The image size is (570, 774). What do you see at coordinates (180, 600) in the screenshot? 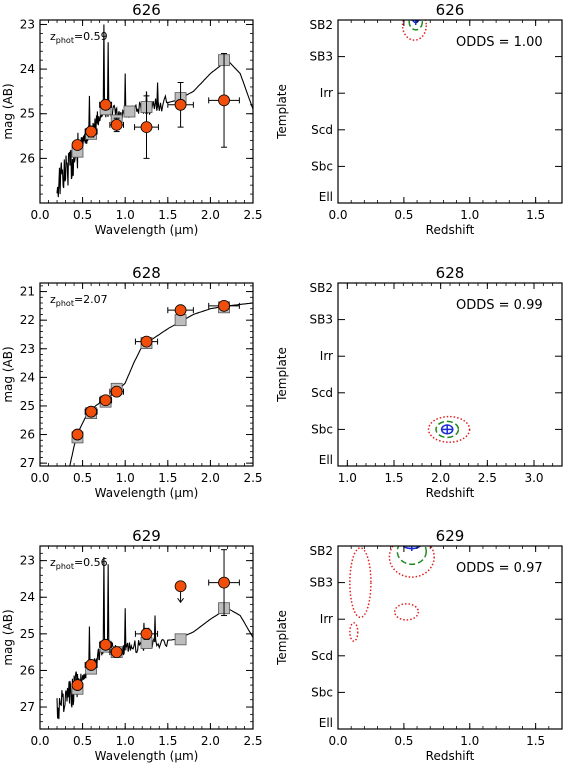
I see `upper-limit-arrowhead` at bounding box center [180, 600].